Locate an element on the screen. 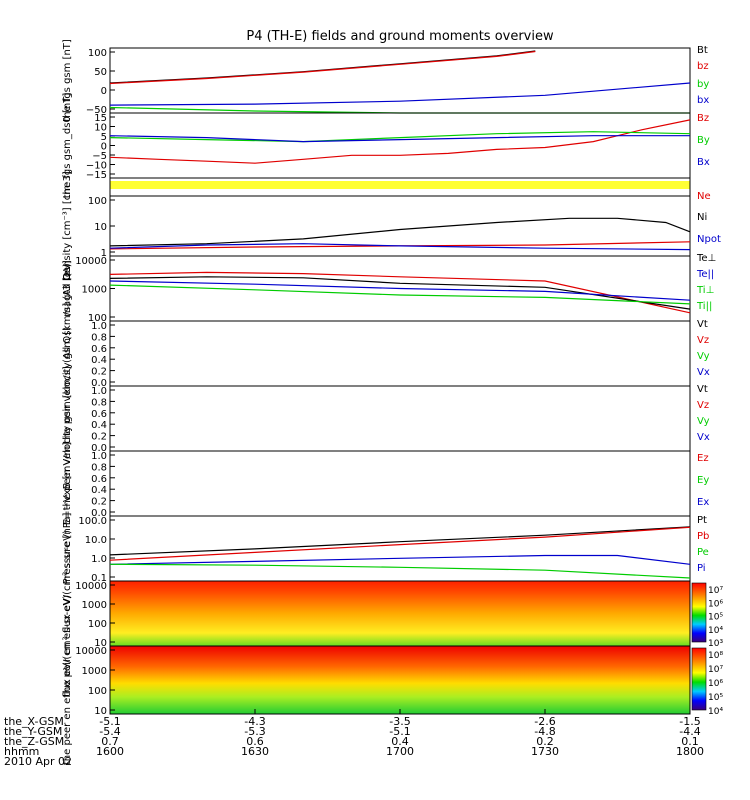  series-line-by is located at coordinates (400, 94).